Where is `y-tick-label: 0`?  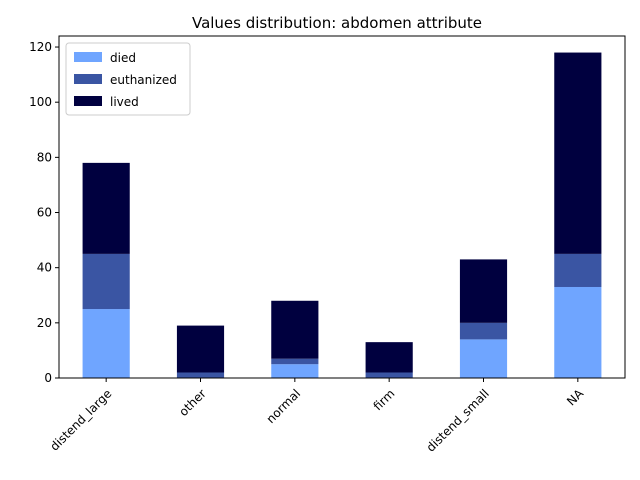 y-tick-label: 0 is located at coordinates (48, 378).